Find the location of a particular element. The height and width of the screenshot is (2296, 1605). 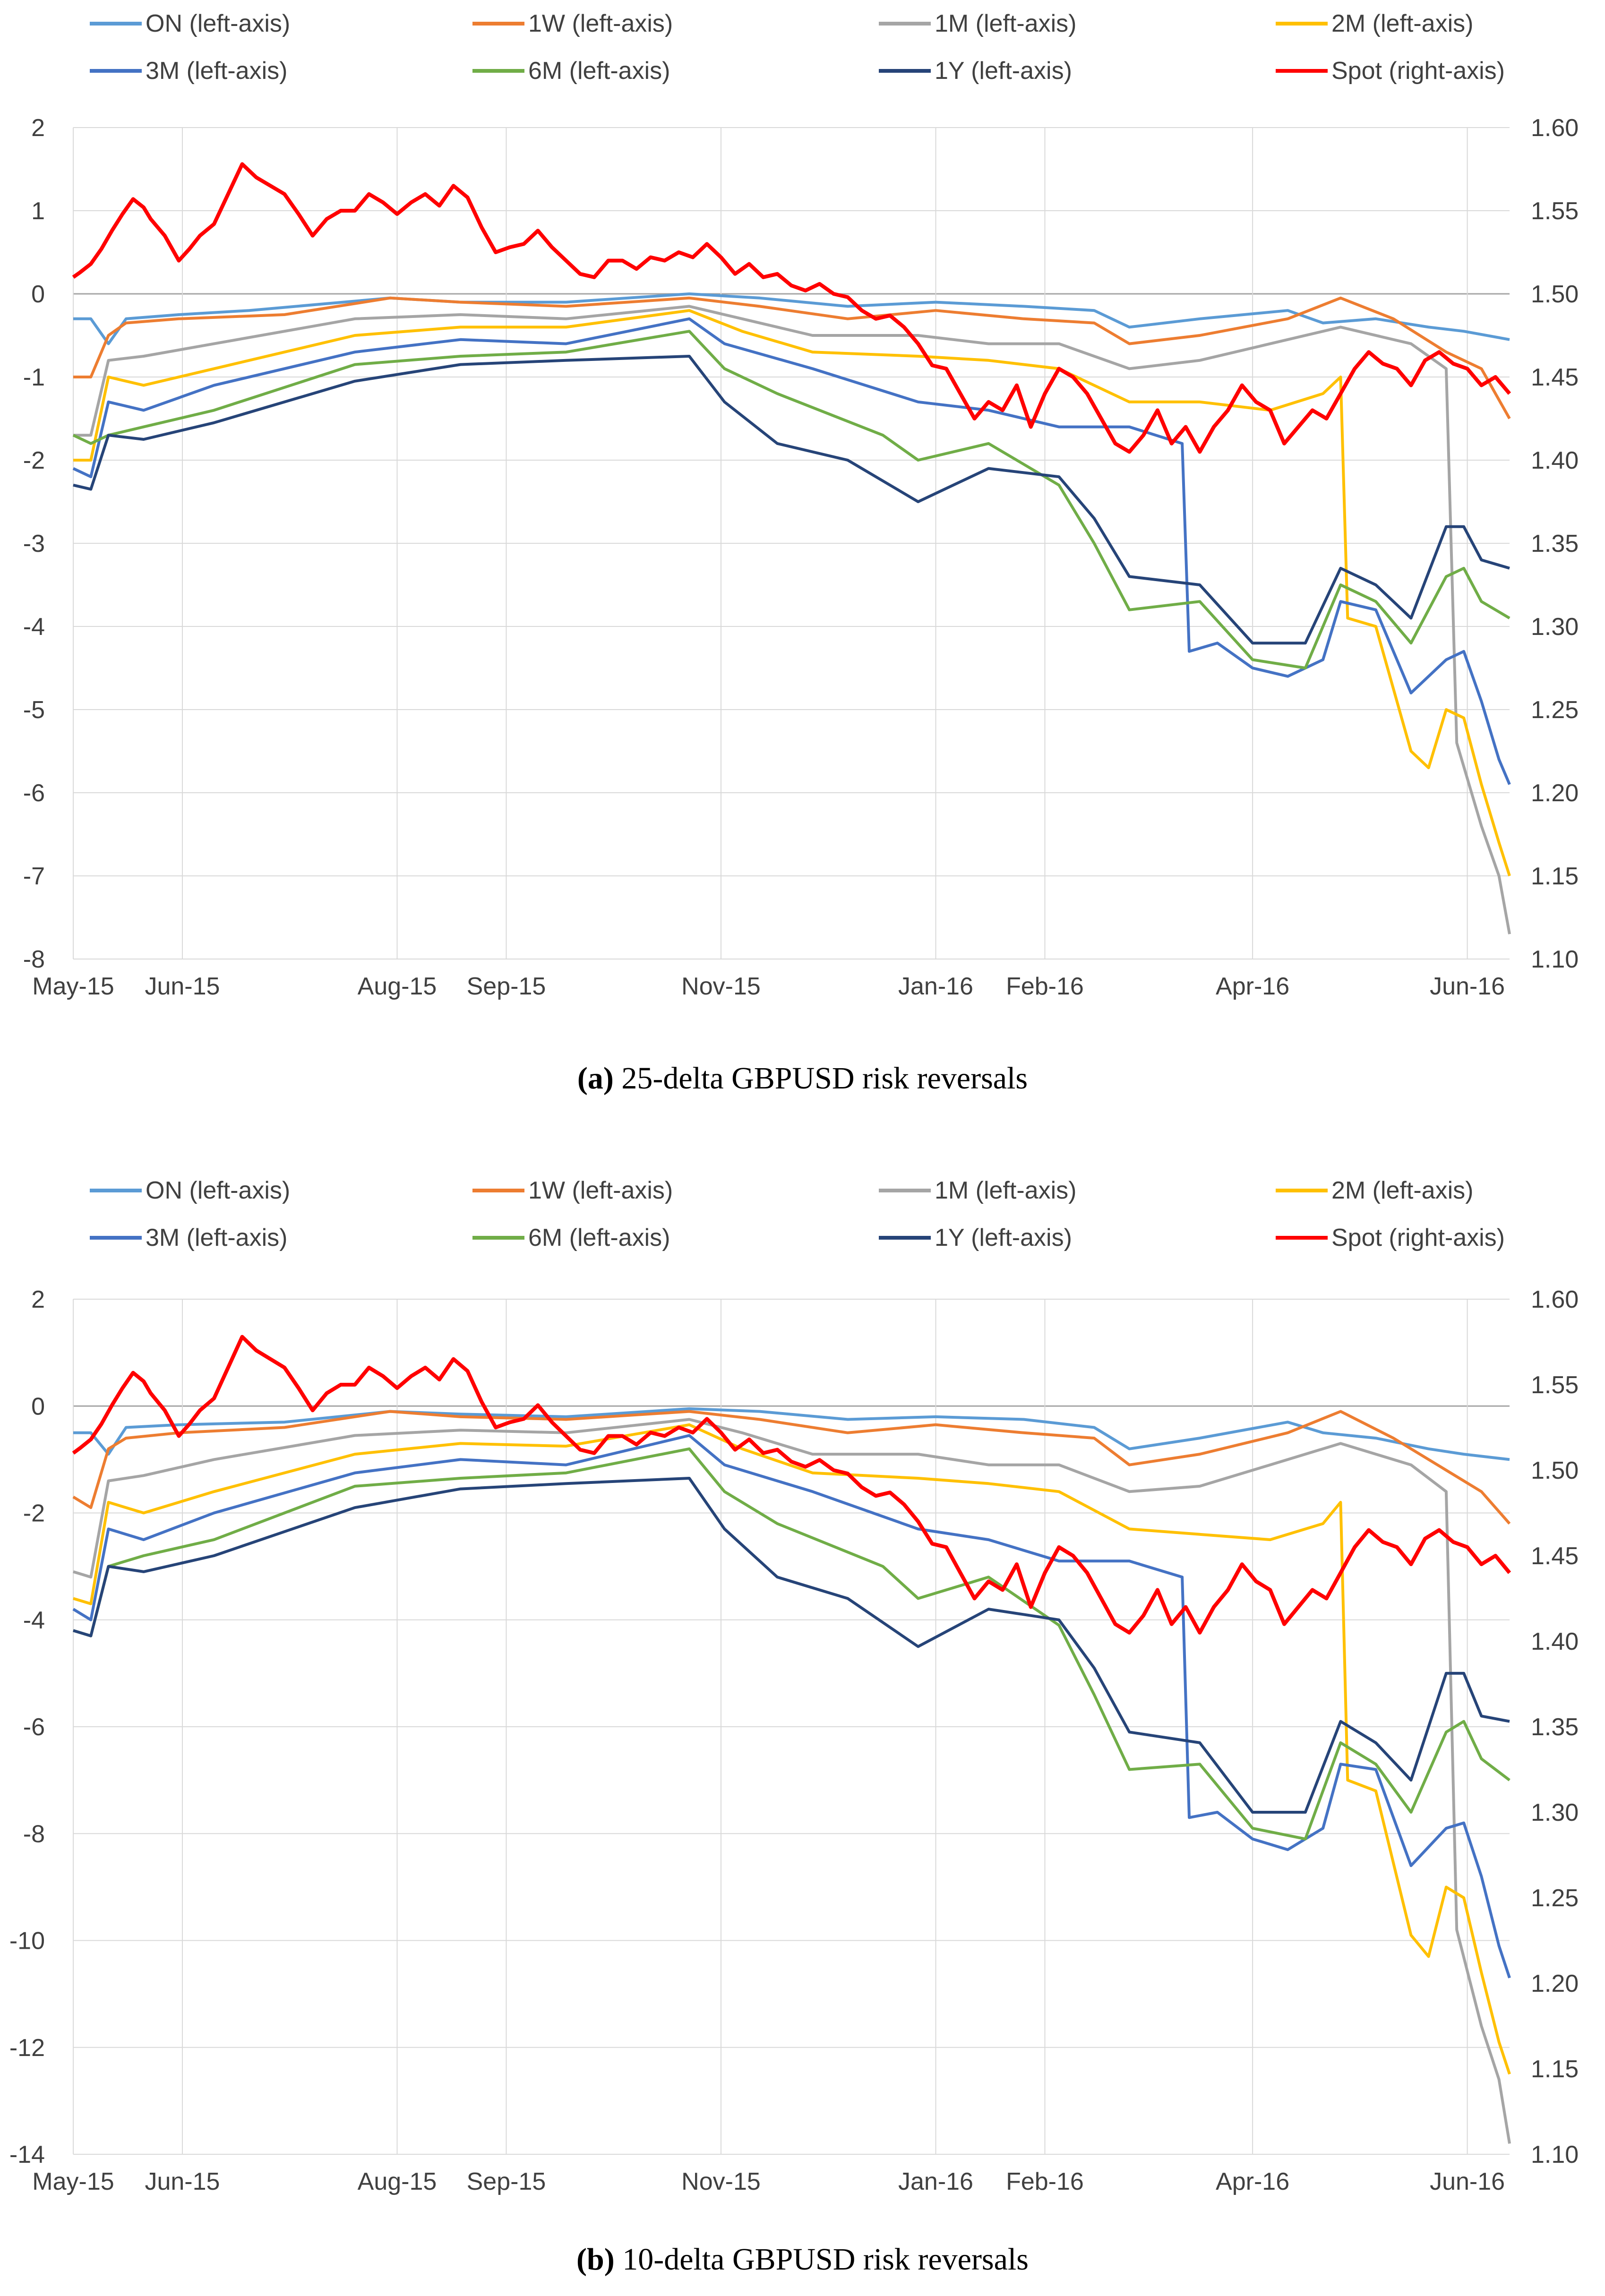

legend-label: Spot (right-axis) is located at coordinates (1418, 1237).